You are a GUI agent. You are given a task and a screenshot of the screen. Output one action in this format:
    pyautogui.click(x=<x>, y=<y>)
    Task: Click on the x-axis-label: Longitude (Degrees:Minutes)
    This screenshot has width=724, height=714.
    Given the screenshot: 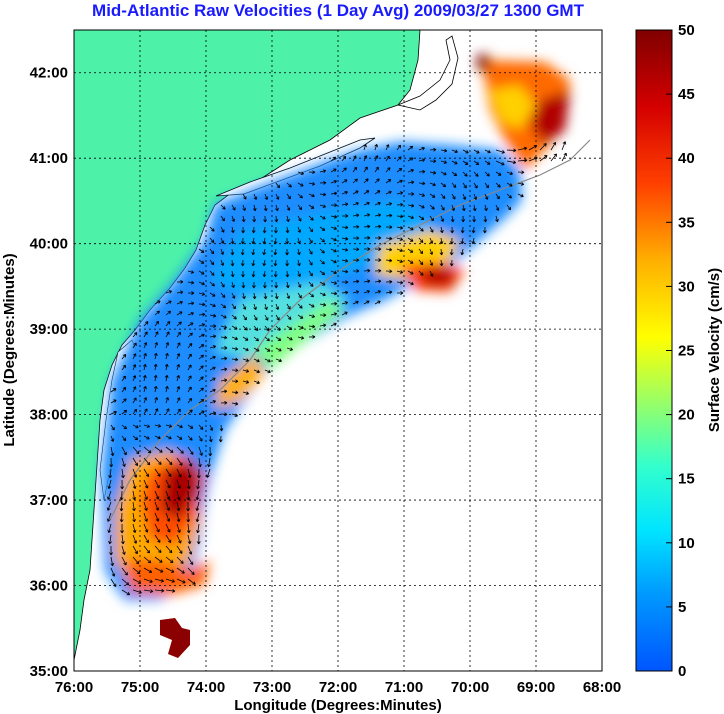 What is the action you would take?
    pyautogui.click(x=338, y=705)
    